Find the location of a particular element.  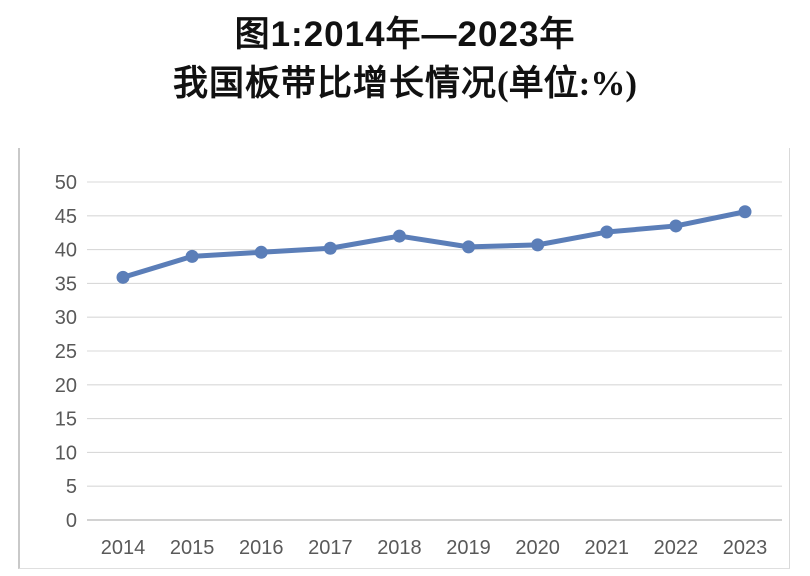

y-axis-tick-label: 10 is located at coordinates (66, 453).